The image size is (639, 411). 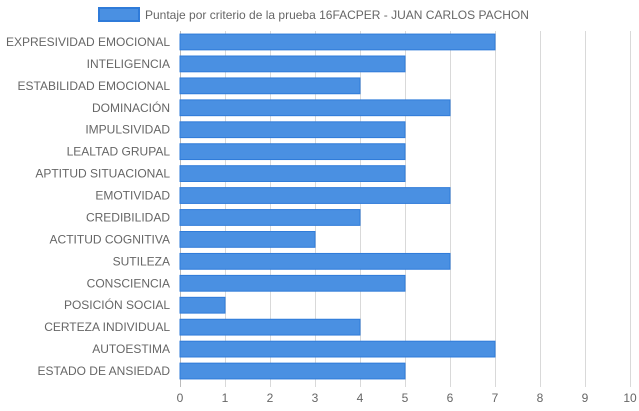 What do you see at coordinates (315, 398) in the screenshot?
I see `x-tick-label: 3` at bounding box center [315, 398].